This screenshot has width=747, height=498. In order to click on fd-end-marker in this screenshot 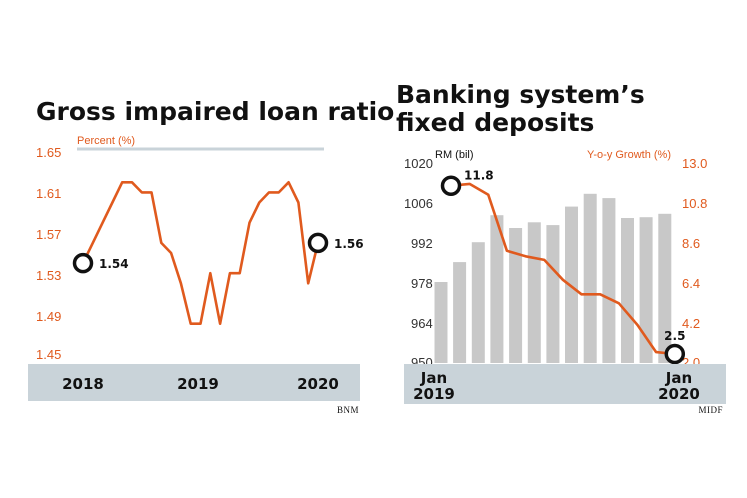, I will do `click(675, 354)`.